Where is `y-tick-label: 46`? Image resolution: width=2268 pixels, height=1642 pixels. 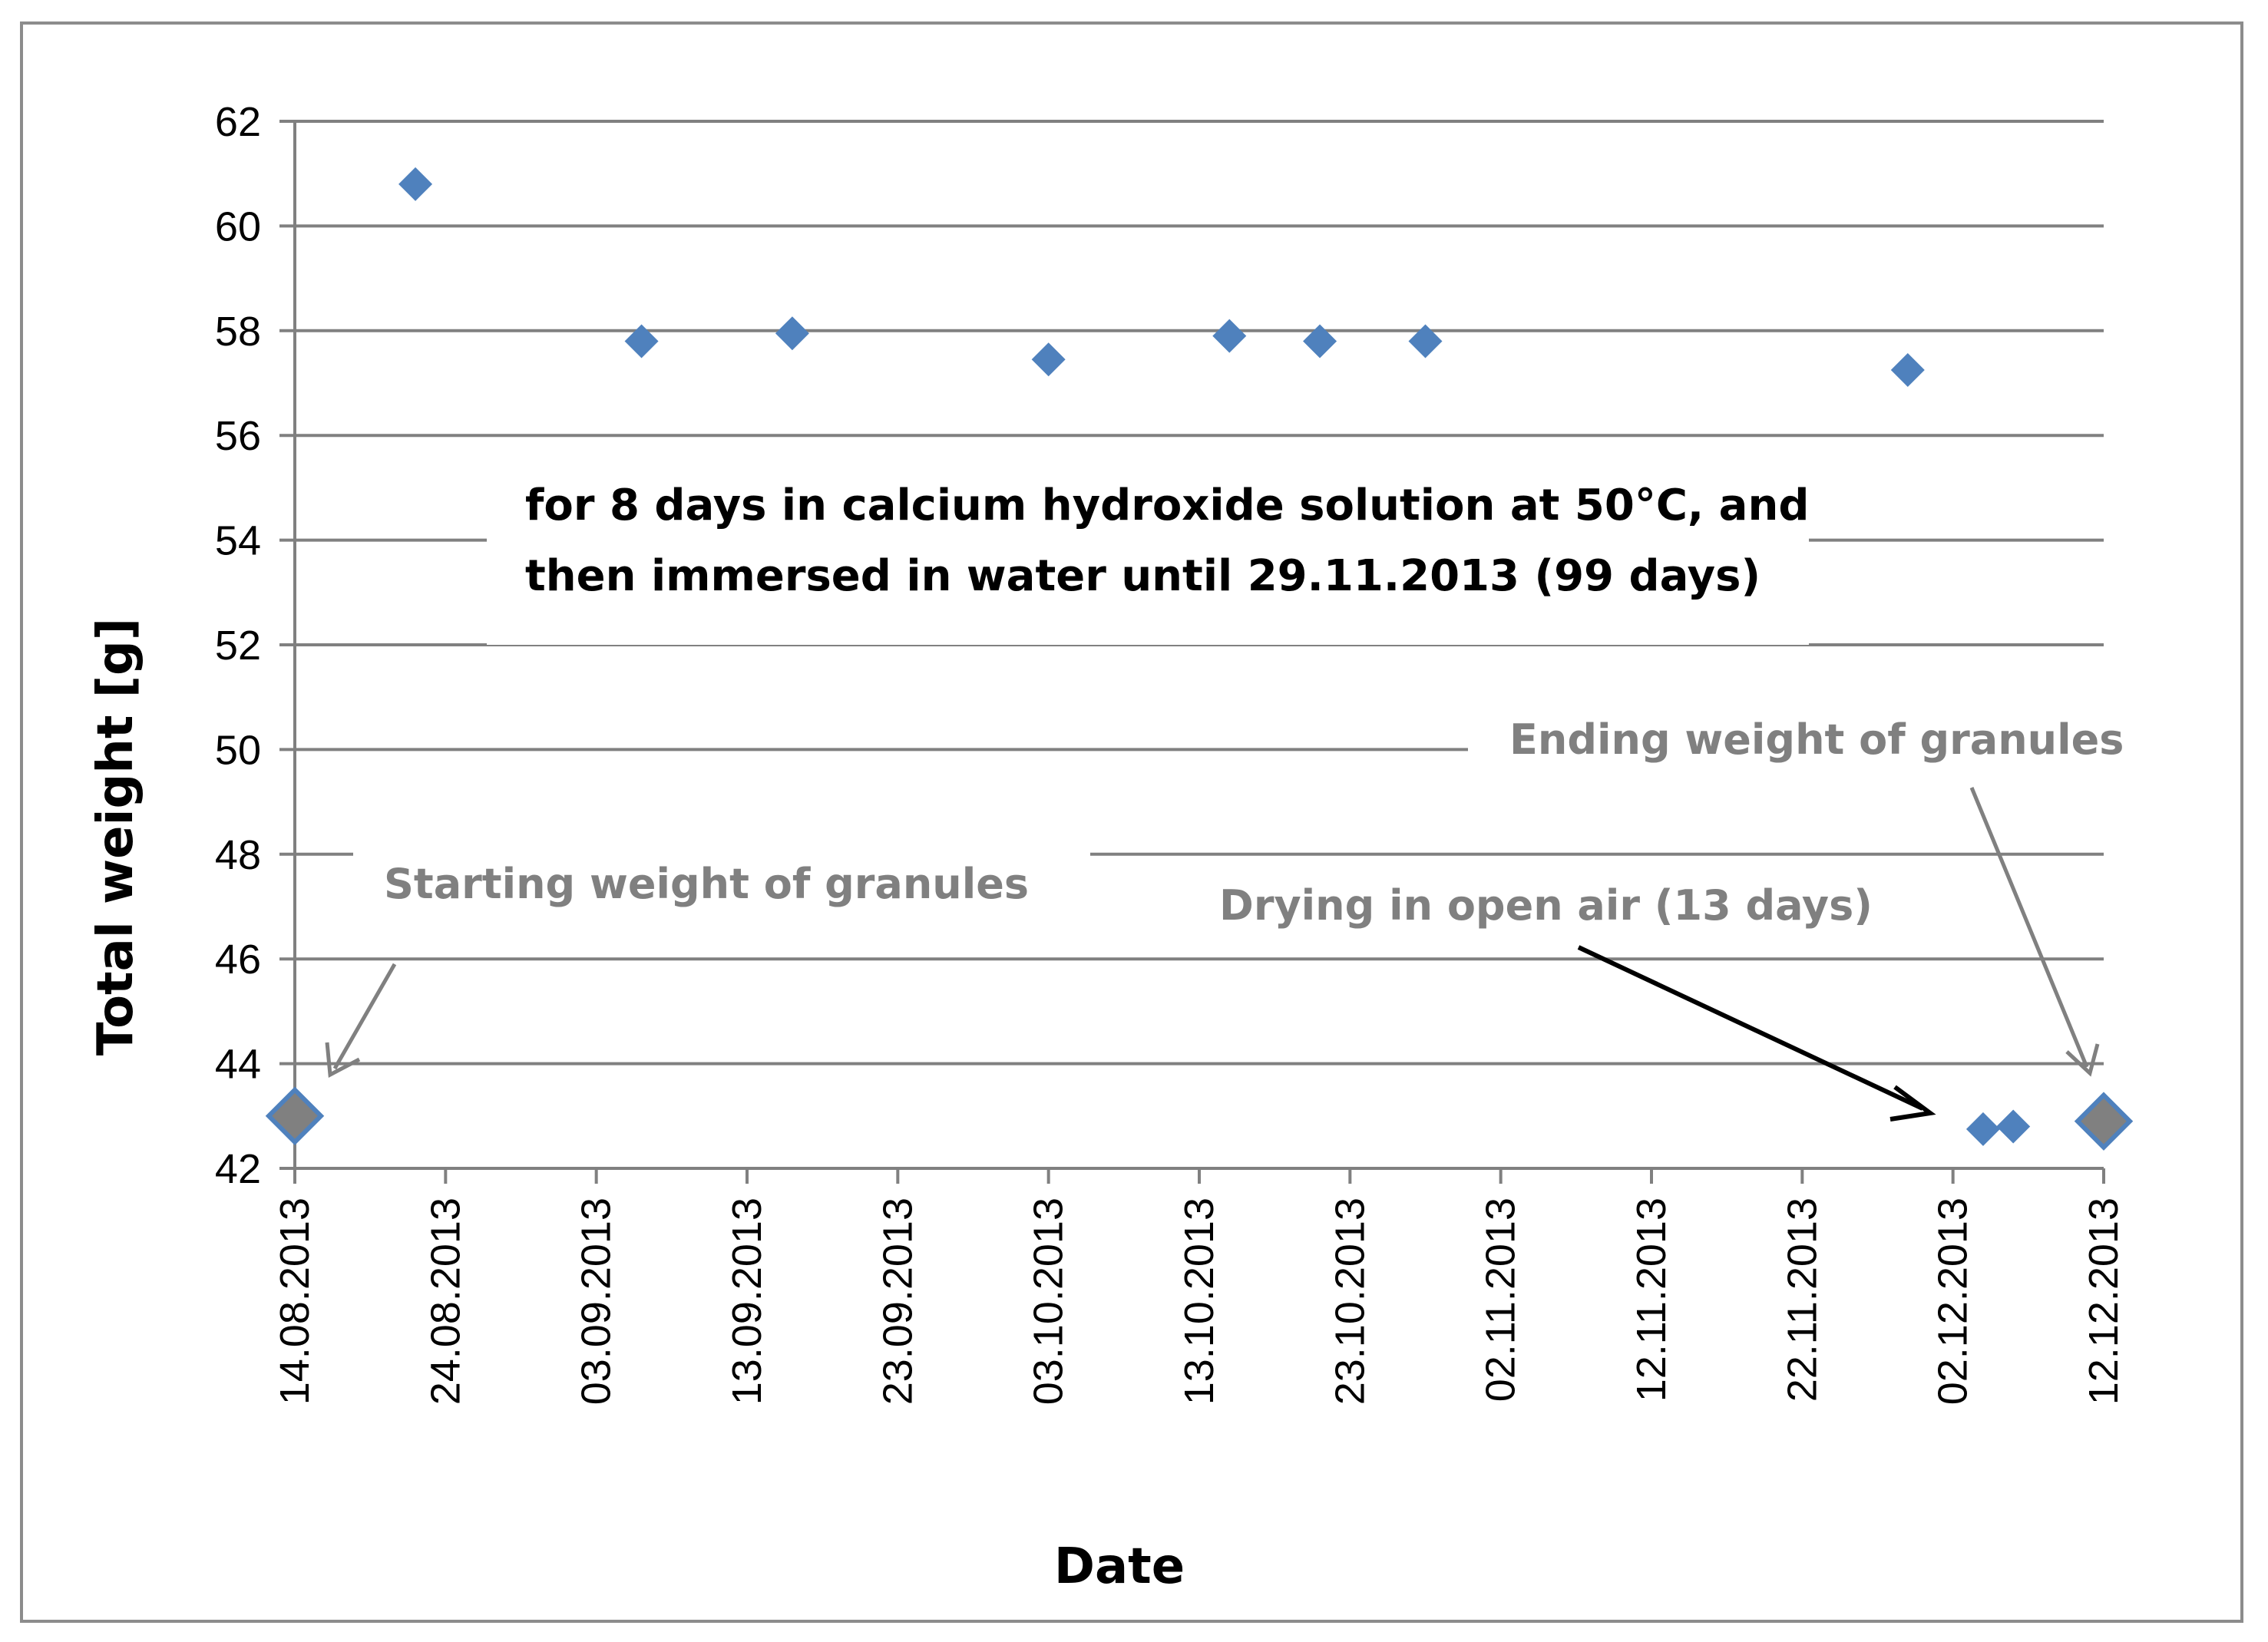
y-tick-label: 46 is located at coordinates (238, 960).